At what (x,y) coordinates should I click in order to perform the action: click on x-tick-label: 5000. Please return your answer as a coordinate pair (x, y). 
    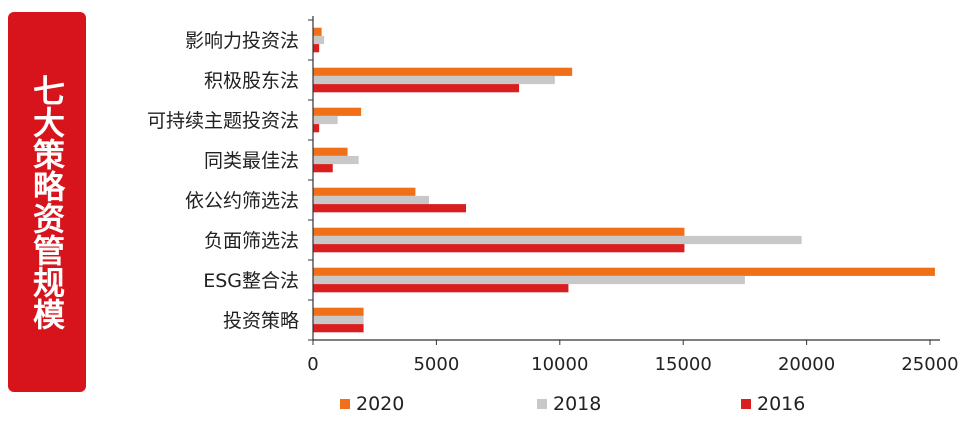
    Looking at the image, I should click on (436, 364).